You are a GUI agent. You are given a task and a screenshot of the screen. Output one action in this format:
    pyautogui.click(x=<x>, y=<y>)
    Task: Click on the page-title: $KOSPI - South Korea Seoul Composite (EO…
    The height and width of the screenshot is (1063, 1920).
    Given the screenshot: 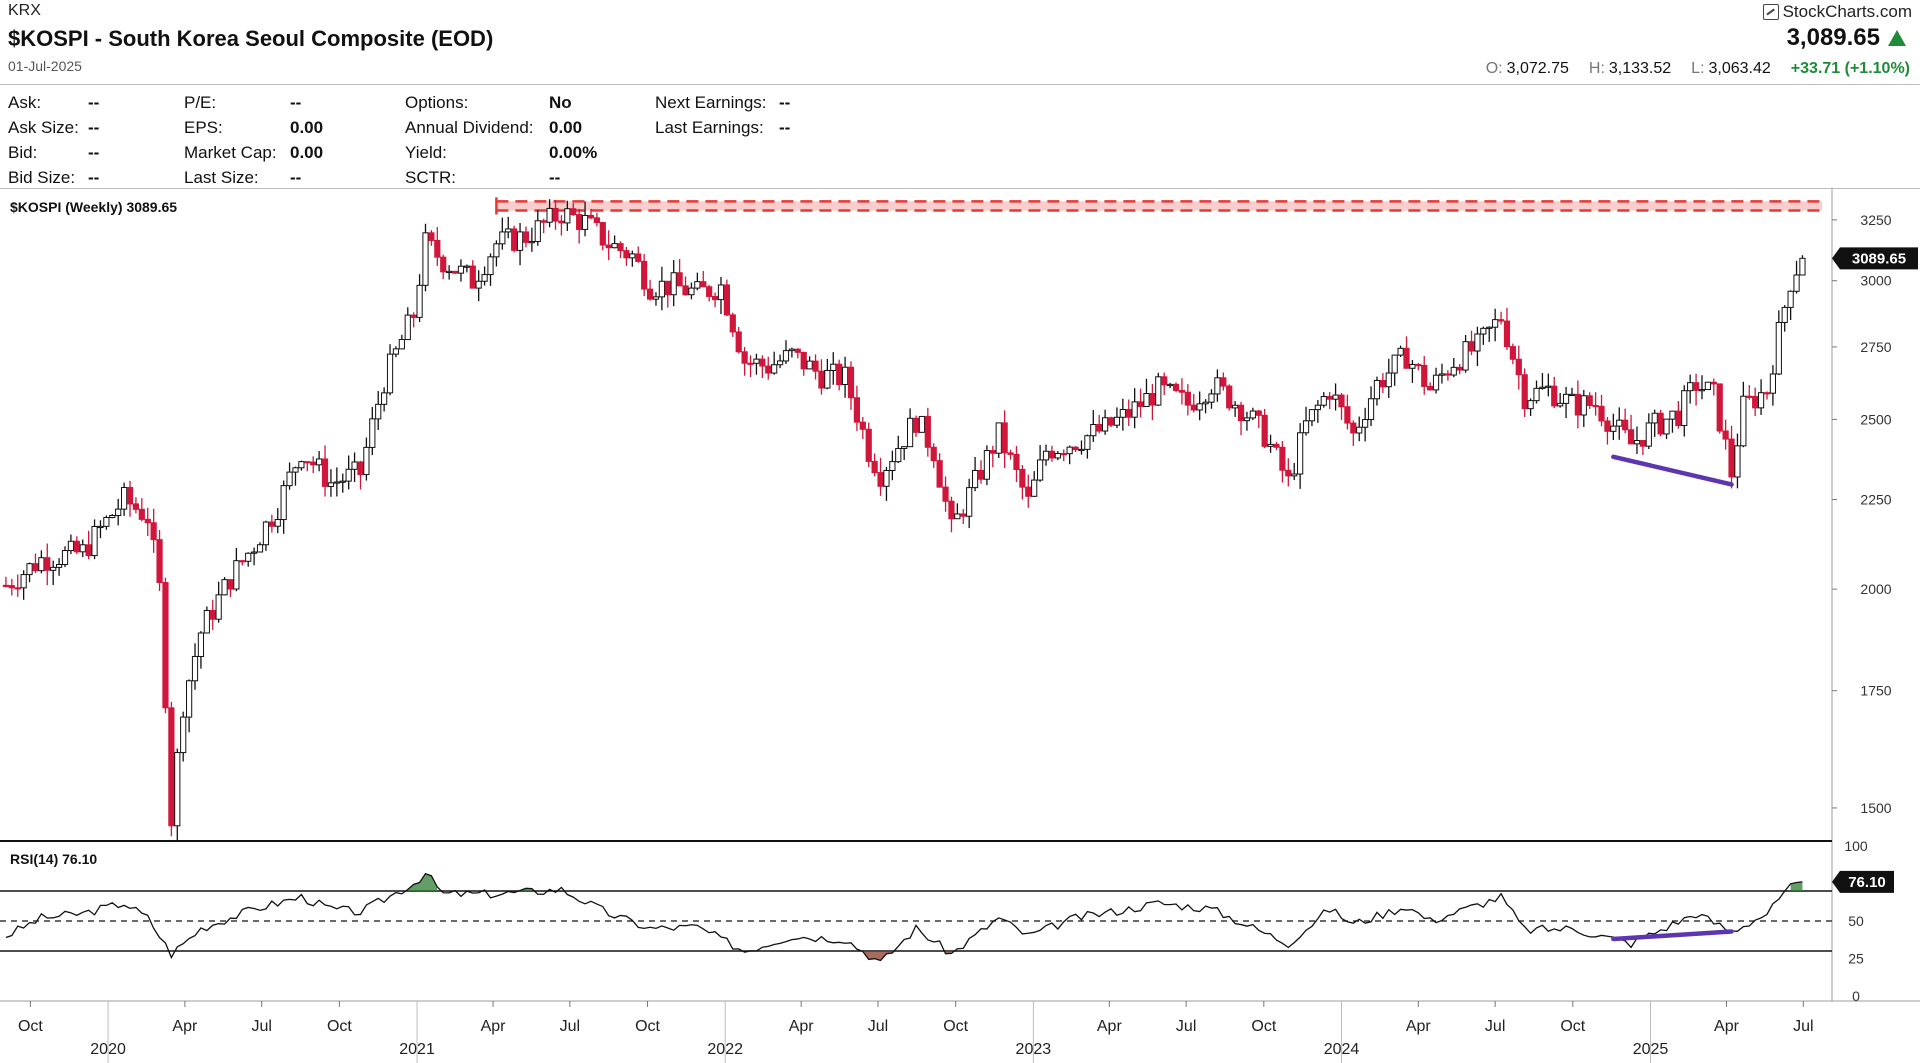 What is the action you would take?
    pyautogui.click(x=251, y=38)
    